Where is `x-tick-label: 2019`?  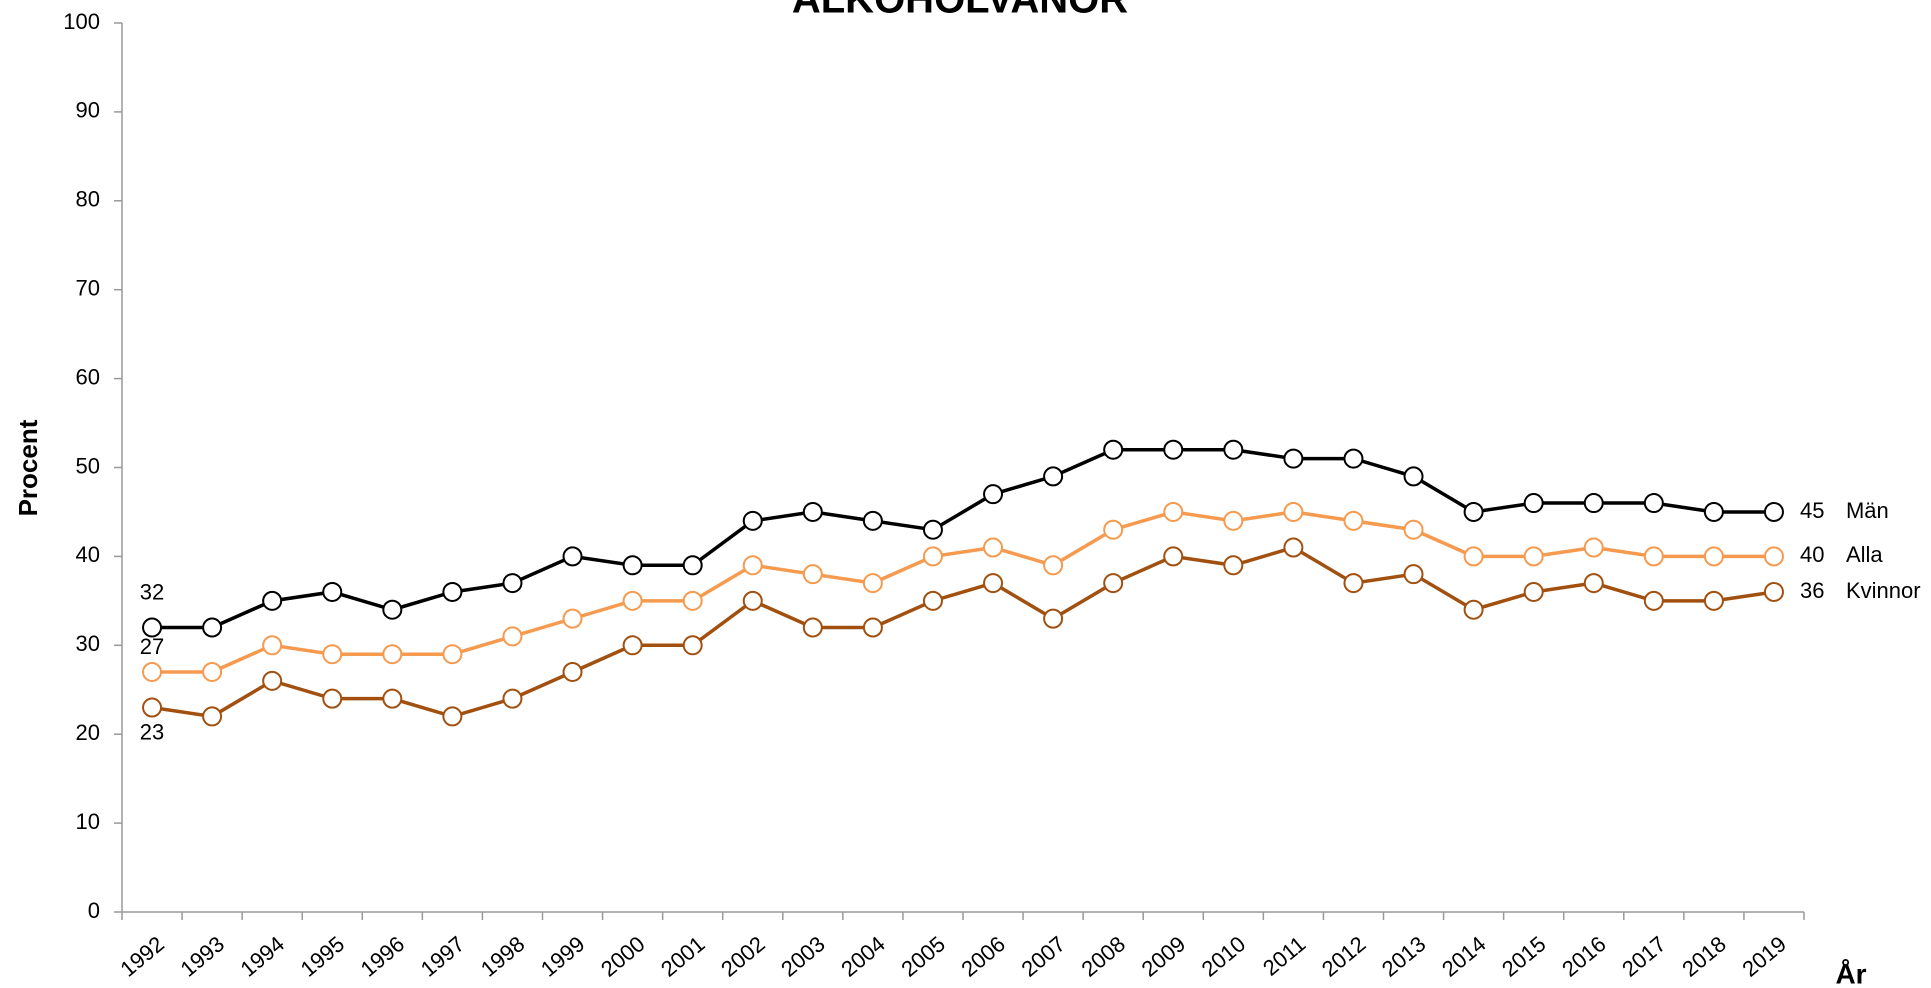 x-tick-label: 2019 is located at coordinates (1764, 956).